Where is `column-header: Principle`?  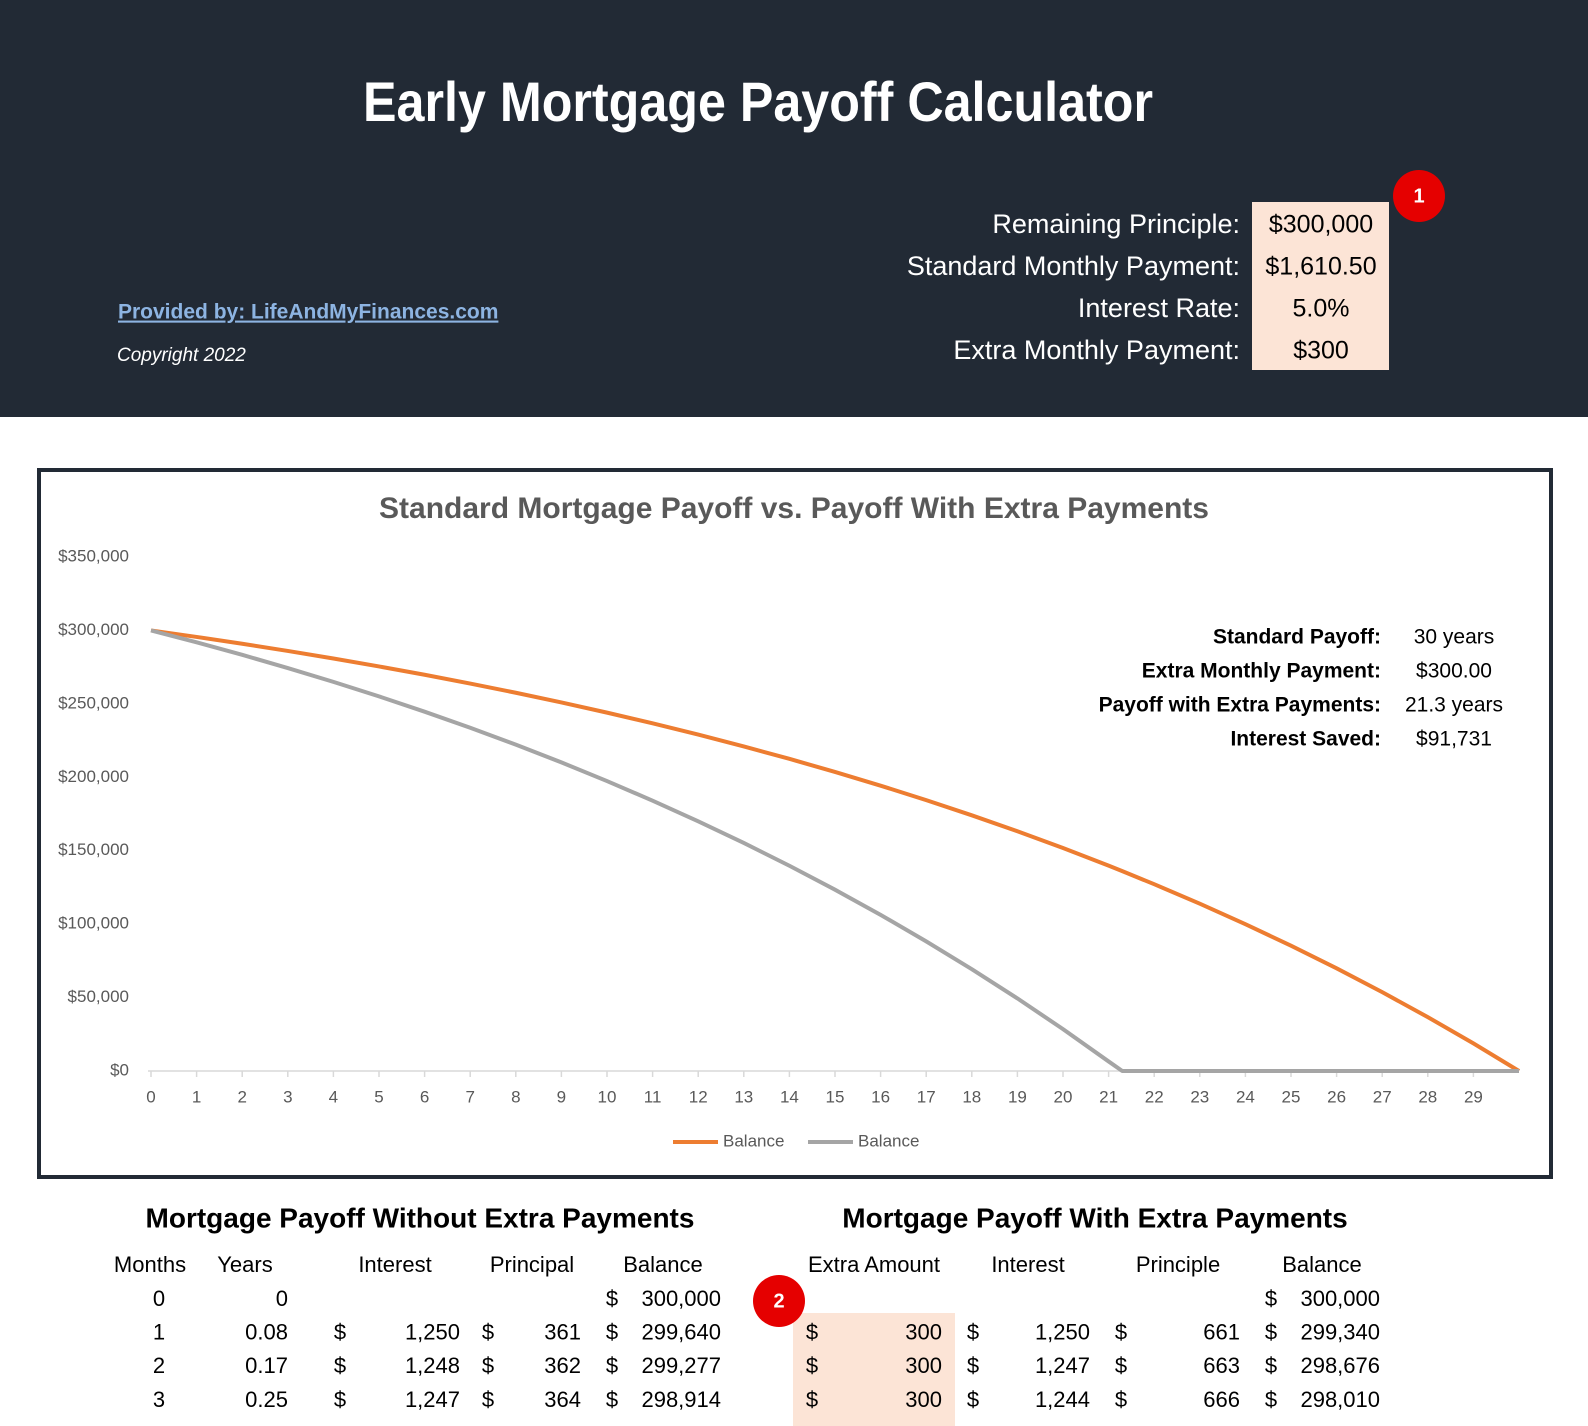
column-header: Principle is located at coordinates (1178, 1264).